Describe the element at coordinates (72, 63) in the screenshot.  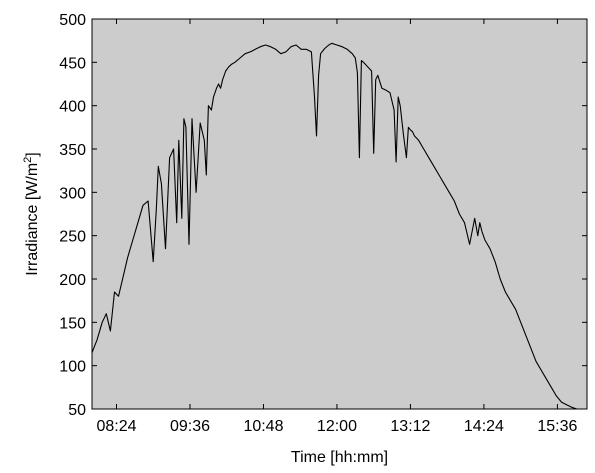
I see `y-tick-label: 450` at that location.